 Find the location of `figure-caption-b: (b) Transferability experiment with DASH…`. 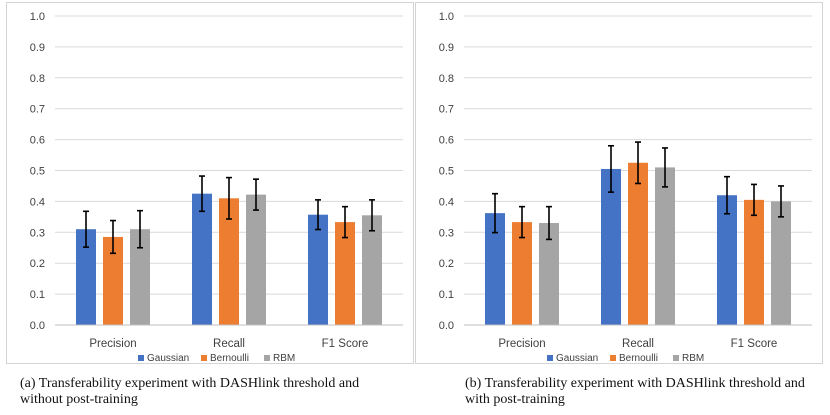

figure-caption-b: (b) Transferability experiment with DASH… is located at coordinates (640, 392).